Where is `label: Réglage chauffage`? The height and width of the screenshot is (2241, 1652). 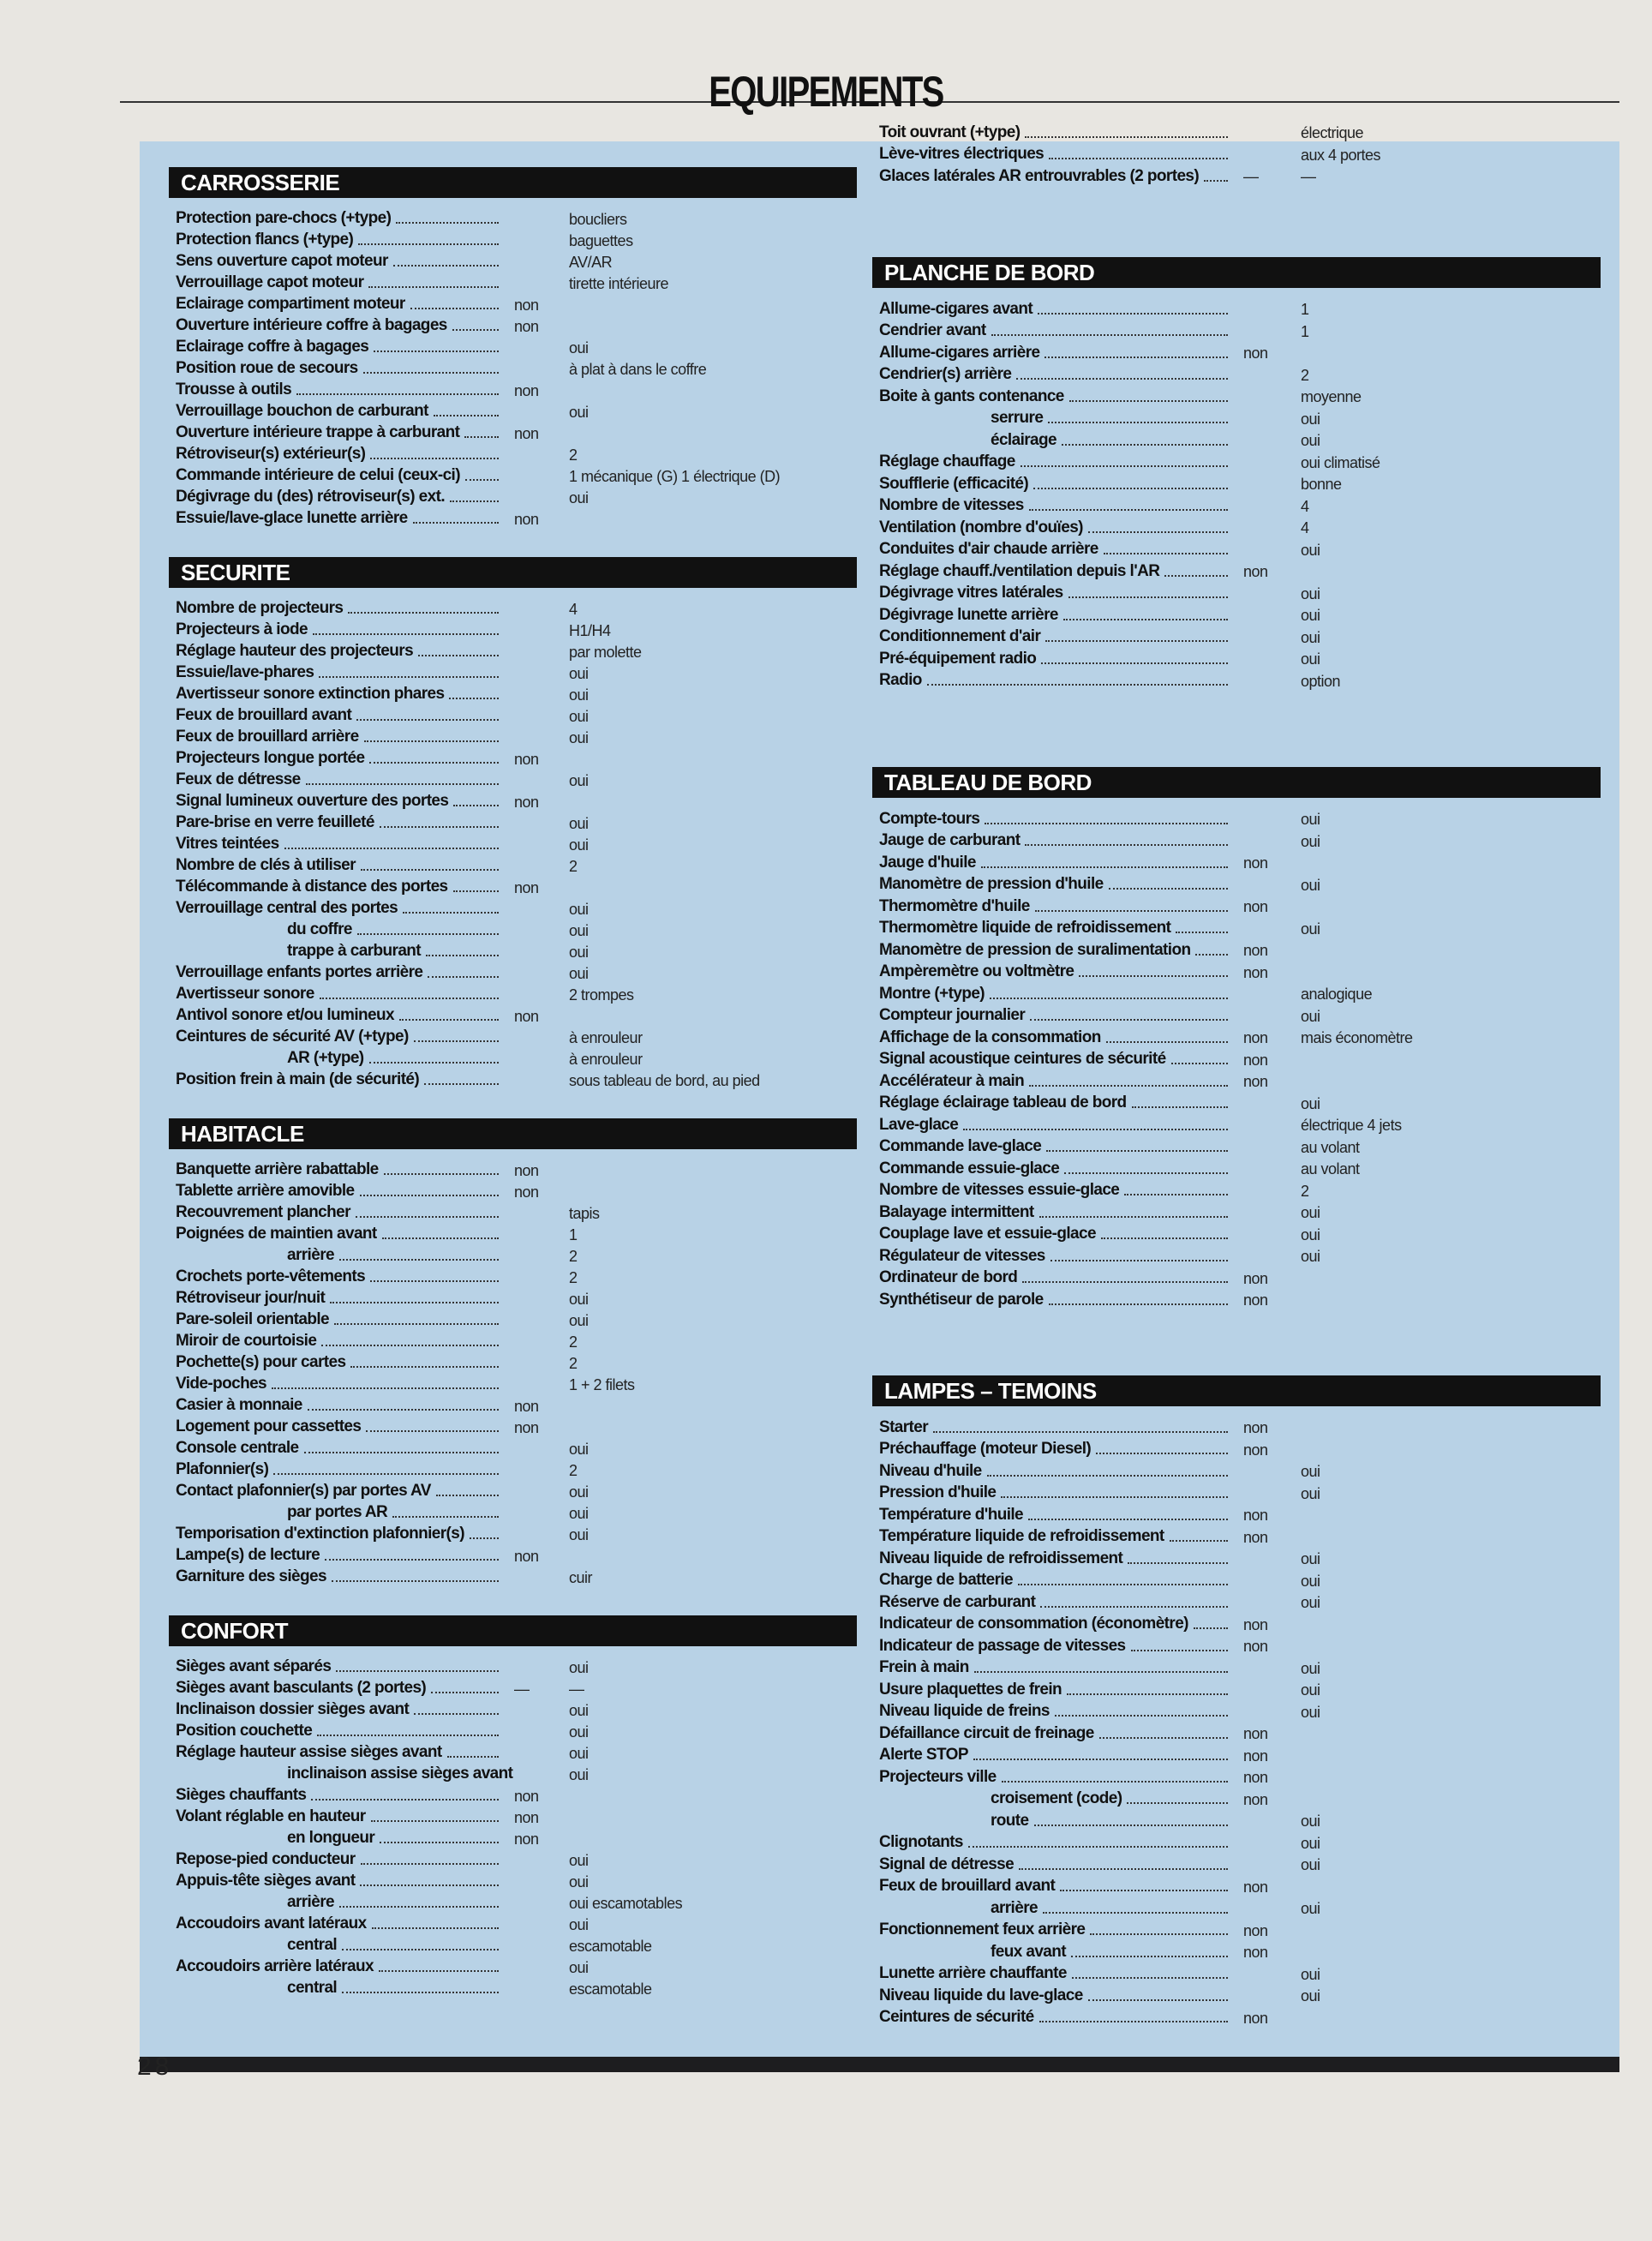 label: Réglage chauffage is located at coordinates (947, 461).